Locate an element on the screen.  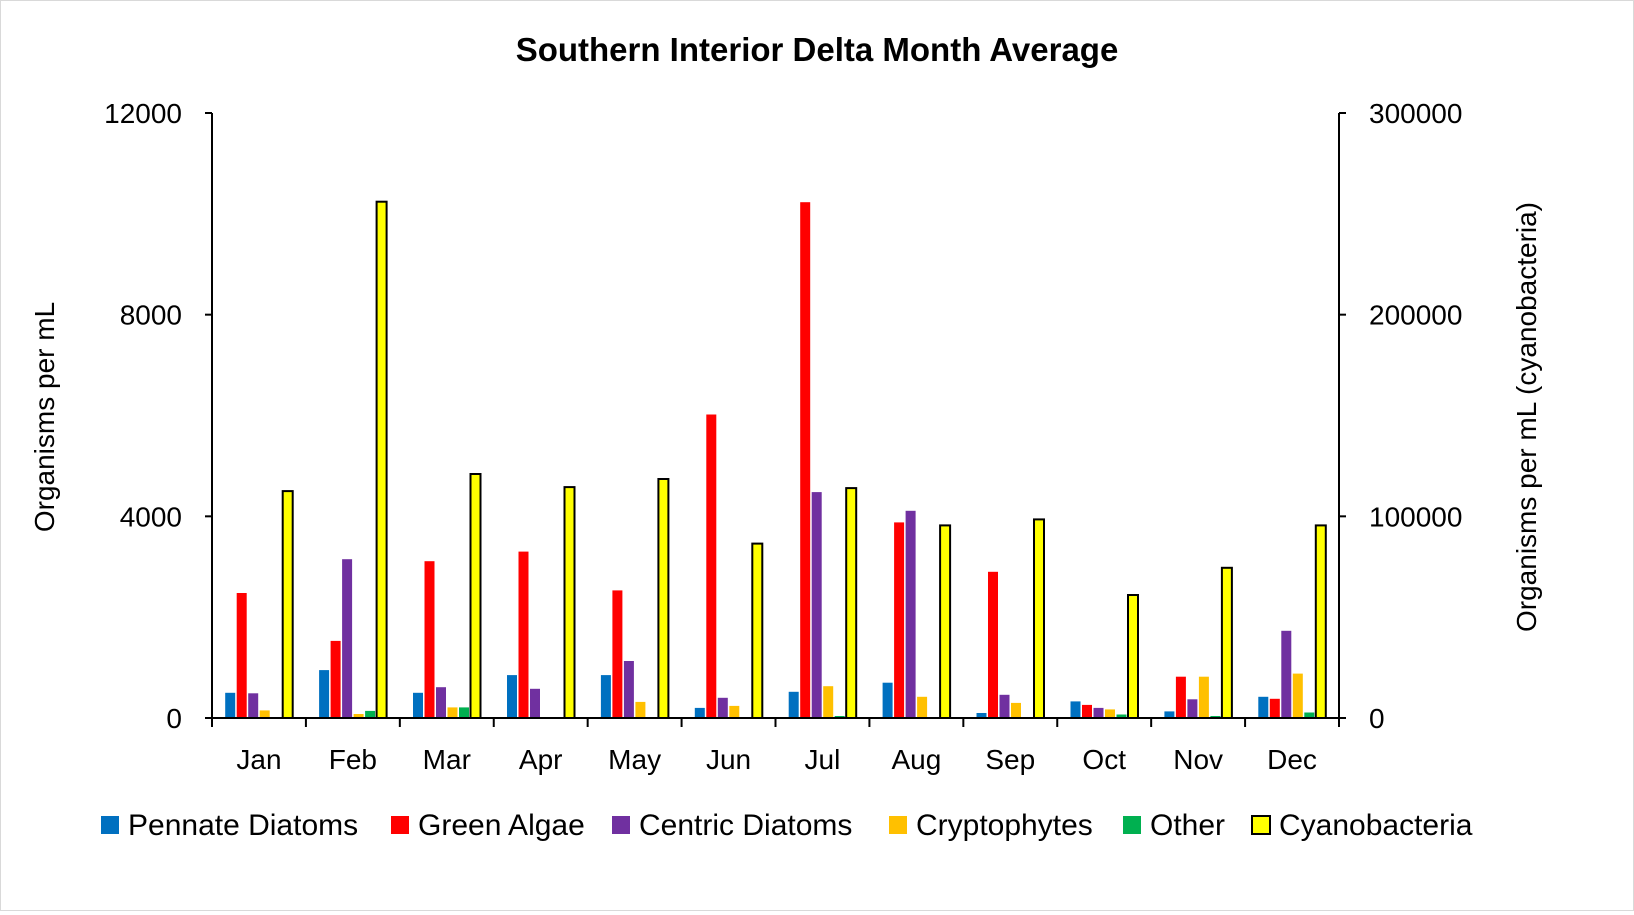
x-tick-label: Sep is located at coordinates (1010, 759).